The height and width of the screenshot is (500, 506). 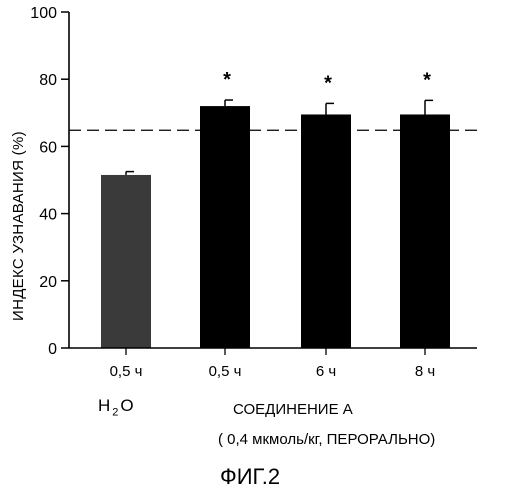 What do you see at coordinates (250, 477) in the screenshot?
I see `figure-caption: ФИГ.2` at bounding box center [250, 477].